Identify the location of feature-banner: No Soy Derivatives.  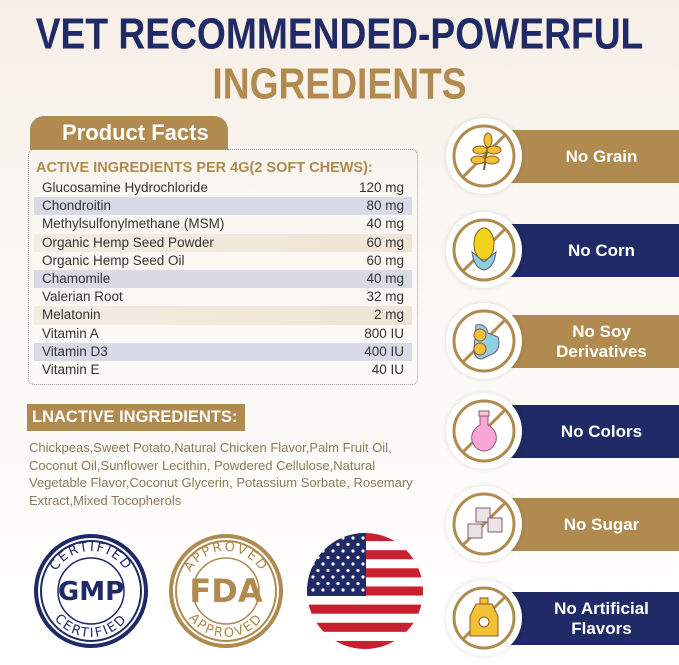
(594, 341).